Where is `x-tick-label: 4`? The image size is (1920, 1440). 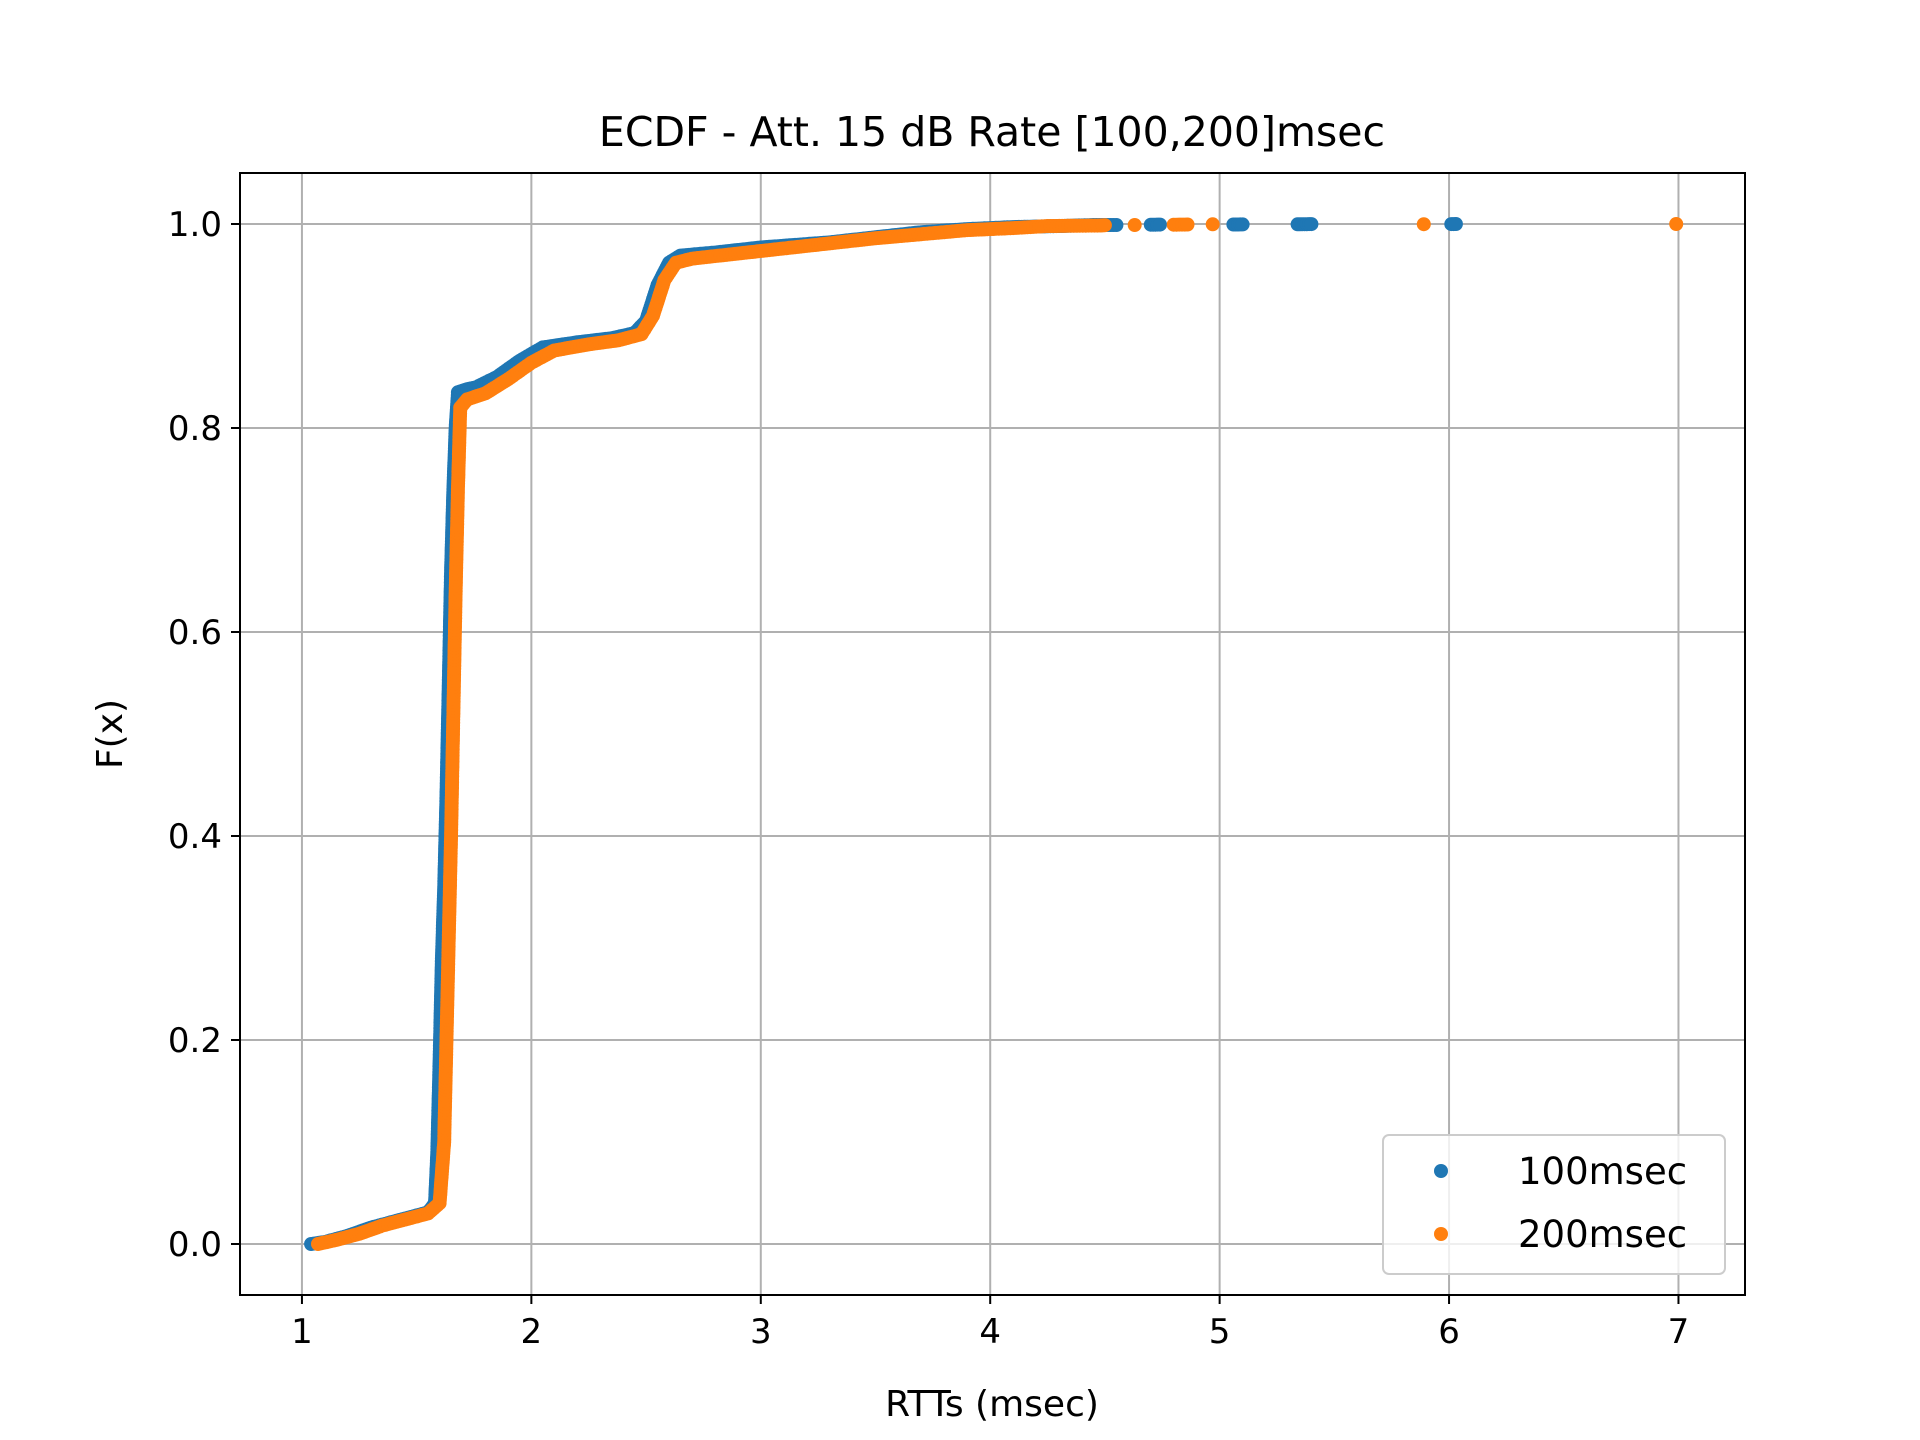 x-tick-label: 4 is located at coordinates (990, 1332).